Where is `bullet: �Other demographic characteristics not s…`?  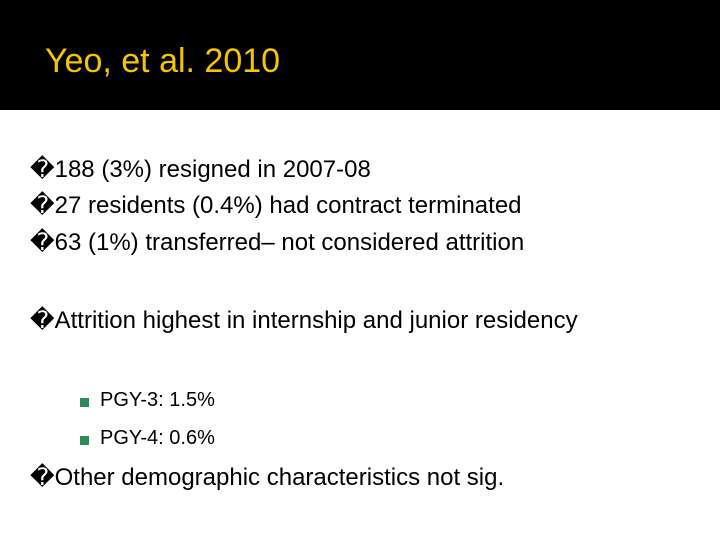
bullet: �Other demographic characteristics not s… is located at coordinates (267, 477).